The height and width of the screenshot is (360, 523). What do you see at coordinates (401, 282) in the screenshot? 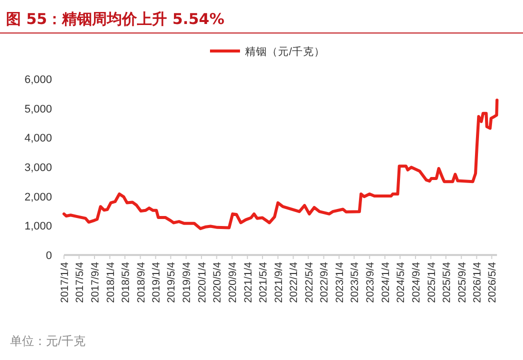
I see `x-tick-label: 2024/5/4` at bounding box center [401, 282].